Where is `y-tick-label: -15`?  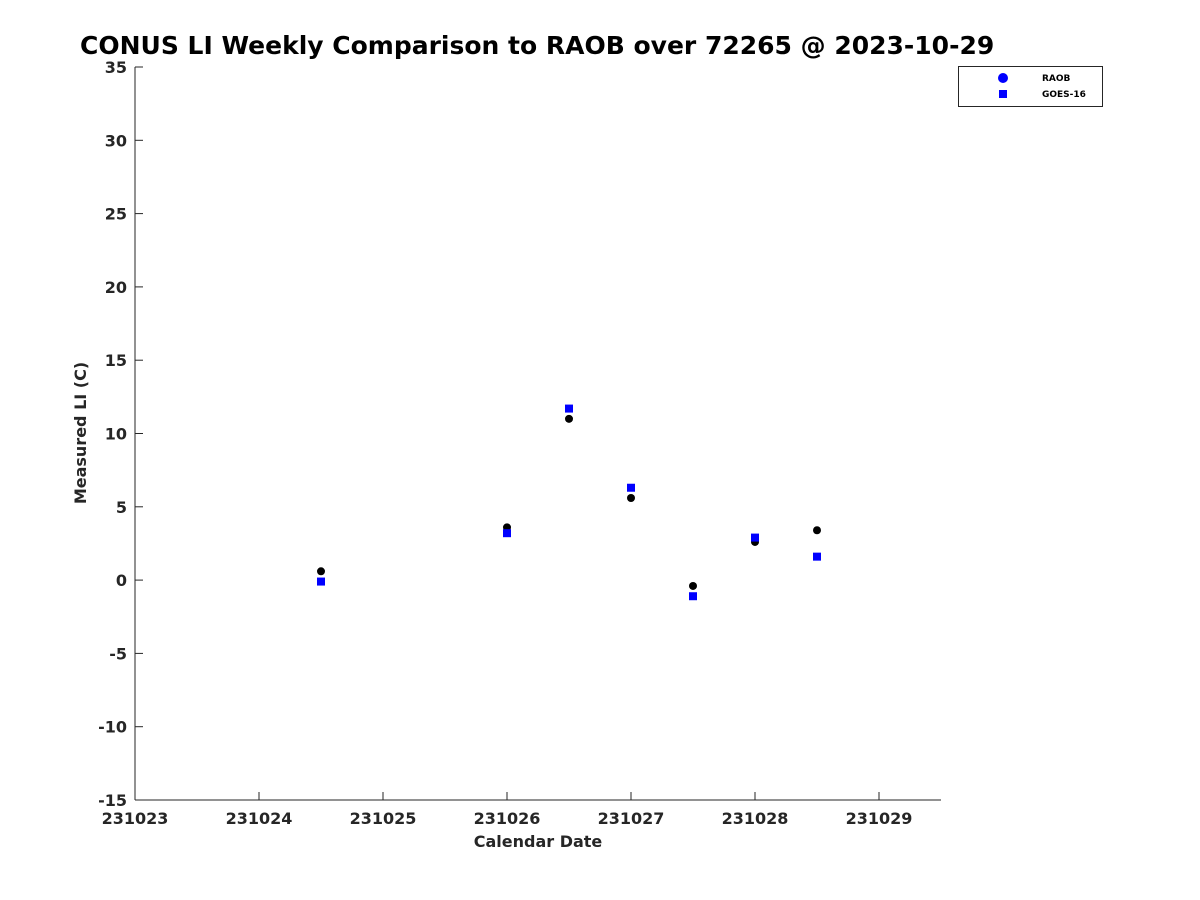
y-tick-label: -15 is located at coordinates (112, 800).